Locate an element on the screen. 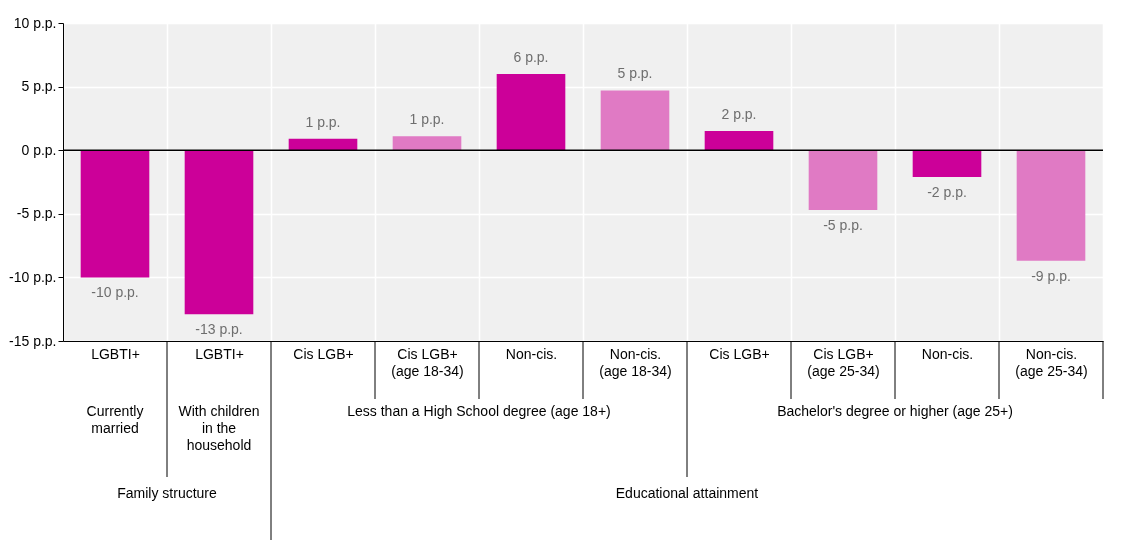 This screenshot has height=540, width=1134. y-tick-label: 10 p.p. is located at coordinates (35, 22).